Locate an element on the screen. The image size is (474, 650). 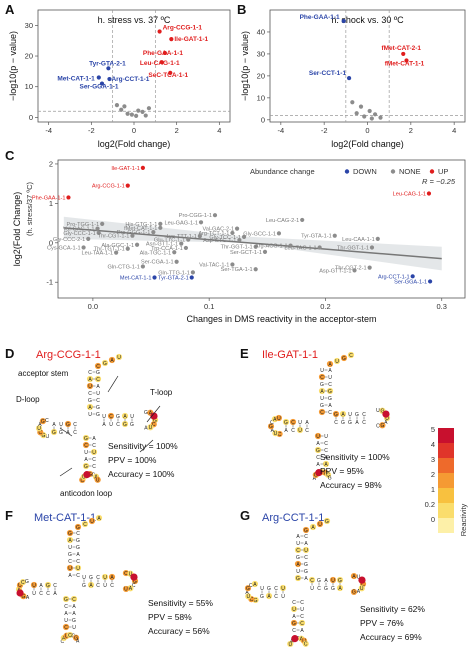
point-label: fMet-CAT-1-1 is located at coordinates (405, 64).